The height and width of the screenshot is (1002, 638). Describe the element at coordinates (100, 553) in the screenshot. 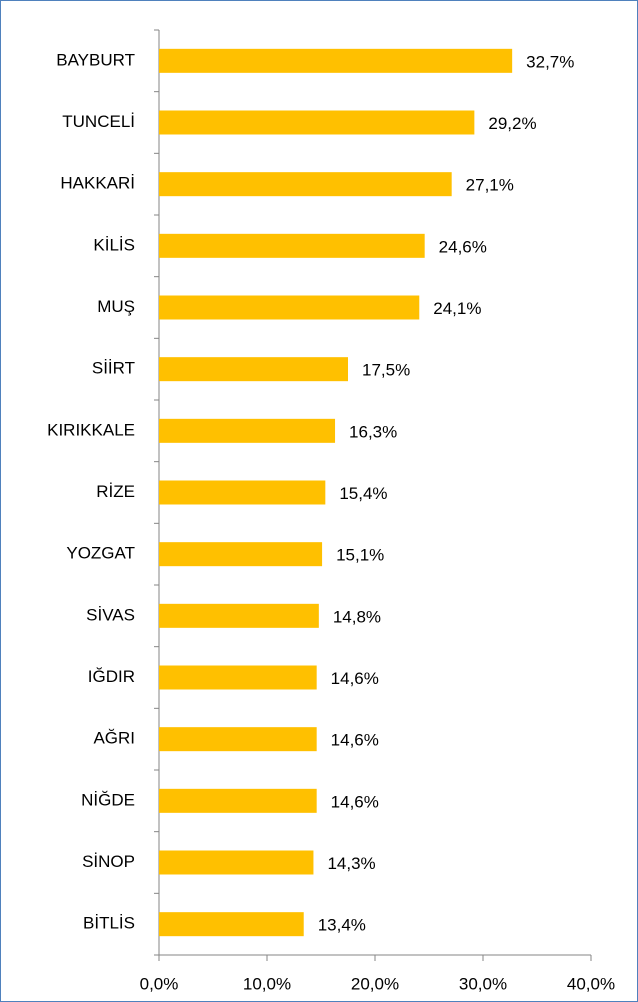

I see `y-tick-label: YOZGAT` at that location.